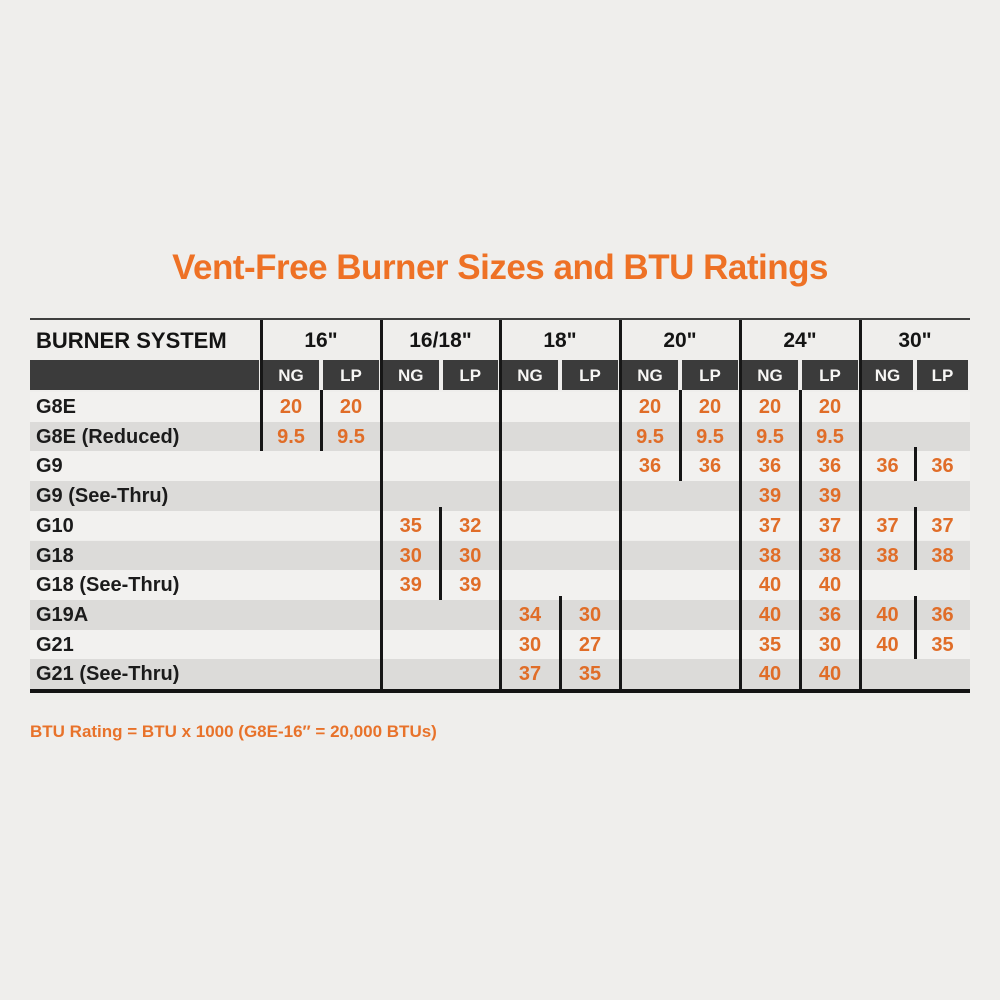 The image size is (1000, 1000). Describe the element at coordinates (56, 407) in the screenshot. I see `burner-system-label: G8E` at that location.